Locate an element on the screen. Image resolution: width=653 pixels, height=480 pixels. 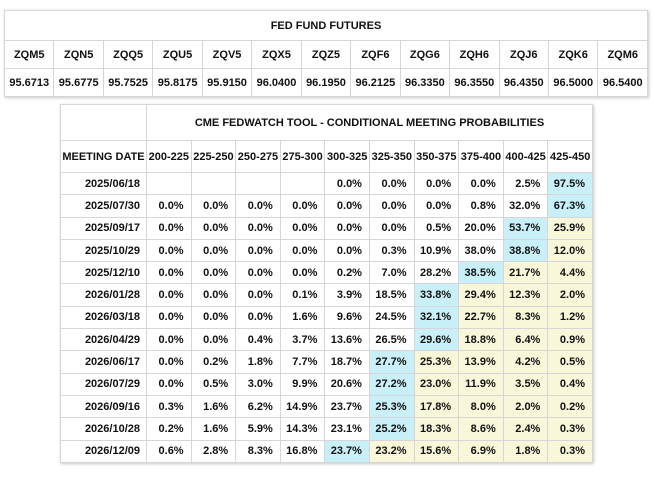
probability-cell: 10.9% is located at coordinates (436, 250).